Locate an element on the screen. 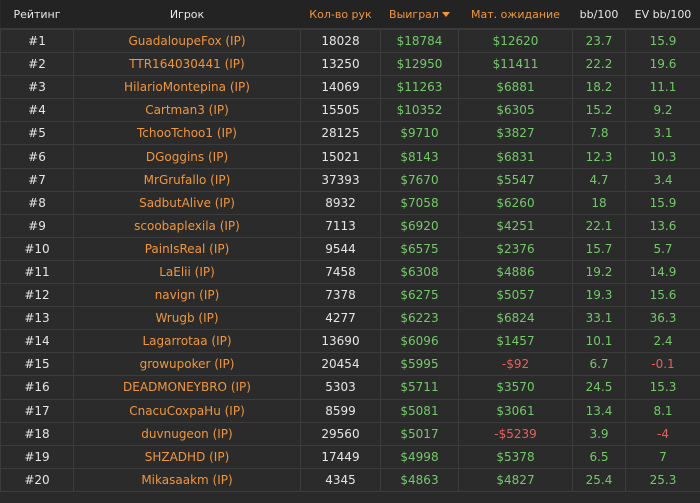 The image size is (700, 503). header-bb100: bb/100 is located at coordinates (599, 15).